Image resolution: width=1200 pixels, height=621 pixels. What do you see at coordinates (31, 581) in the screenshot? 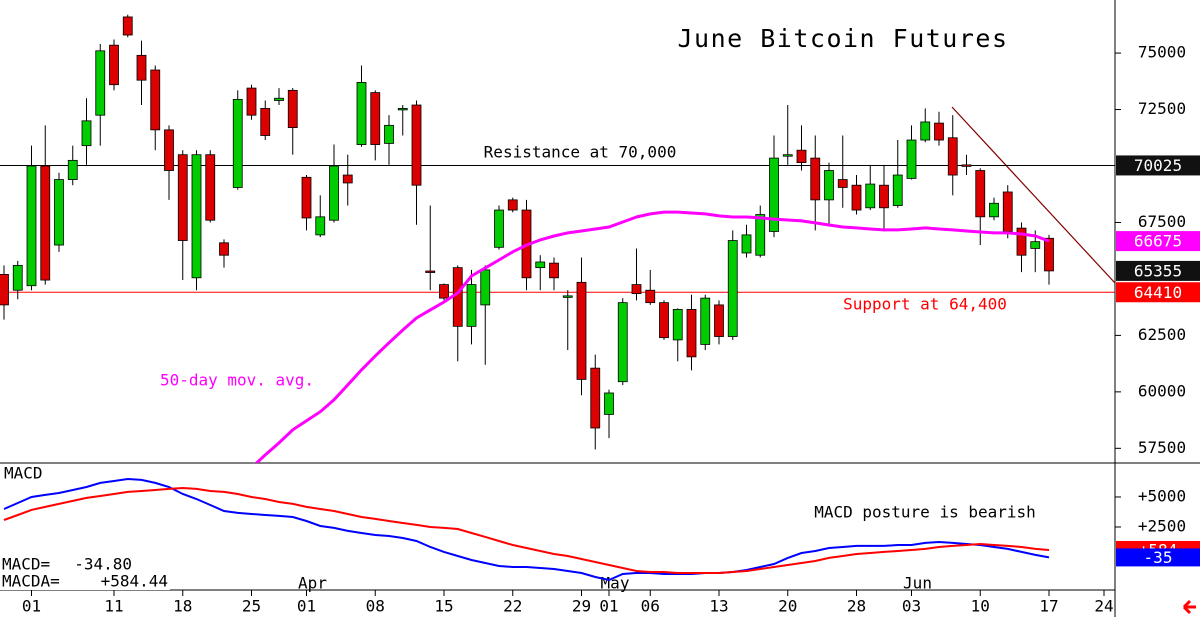
I see `legend-name: MACDA=` at bounding box center [31, 581].